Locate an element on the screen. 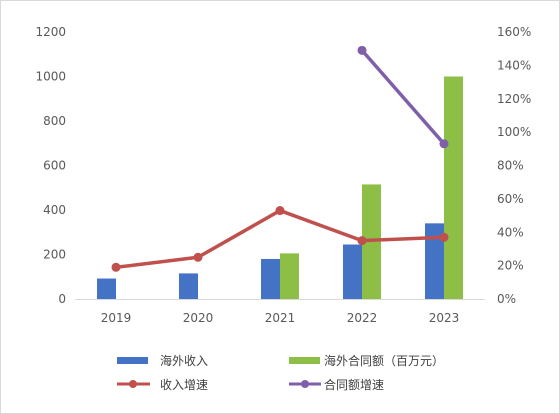 The height and width of the screenshot is (414, 560). left-axis-tick-label: 200 is located at coordinates (54, 255).